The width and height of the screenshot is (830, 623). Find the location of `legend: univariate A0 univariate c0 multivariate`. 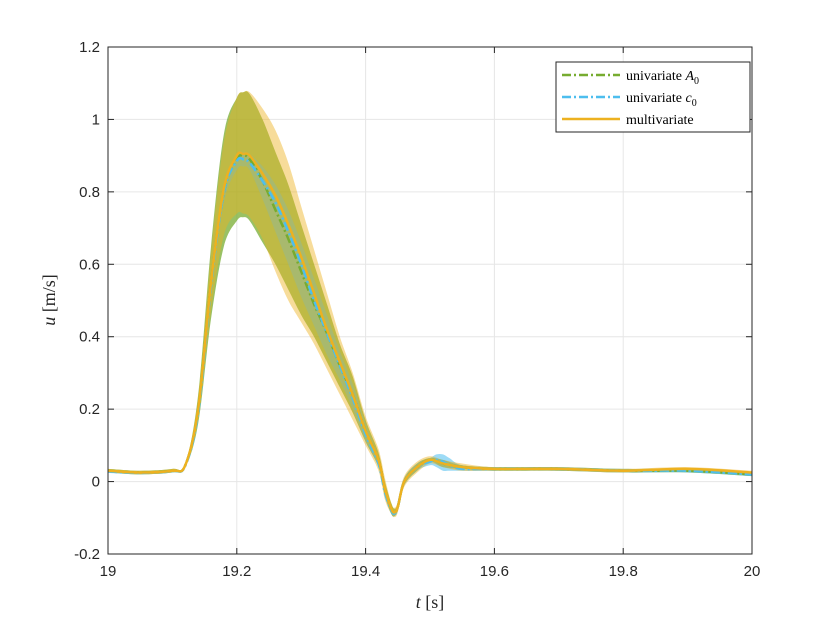

legend: univariate A0 univariate c0 multivariate is located at coordinates (653, 97).